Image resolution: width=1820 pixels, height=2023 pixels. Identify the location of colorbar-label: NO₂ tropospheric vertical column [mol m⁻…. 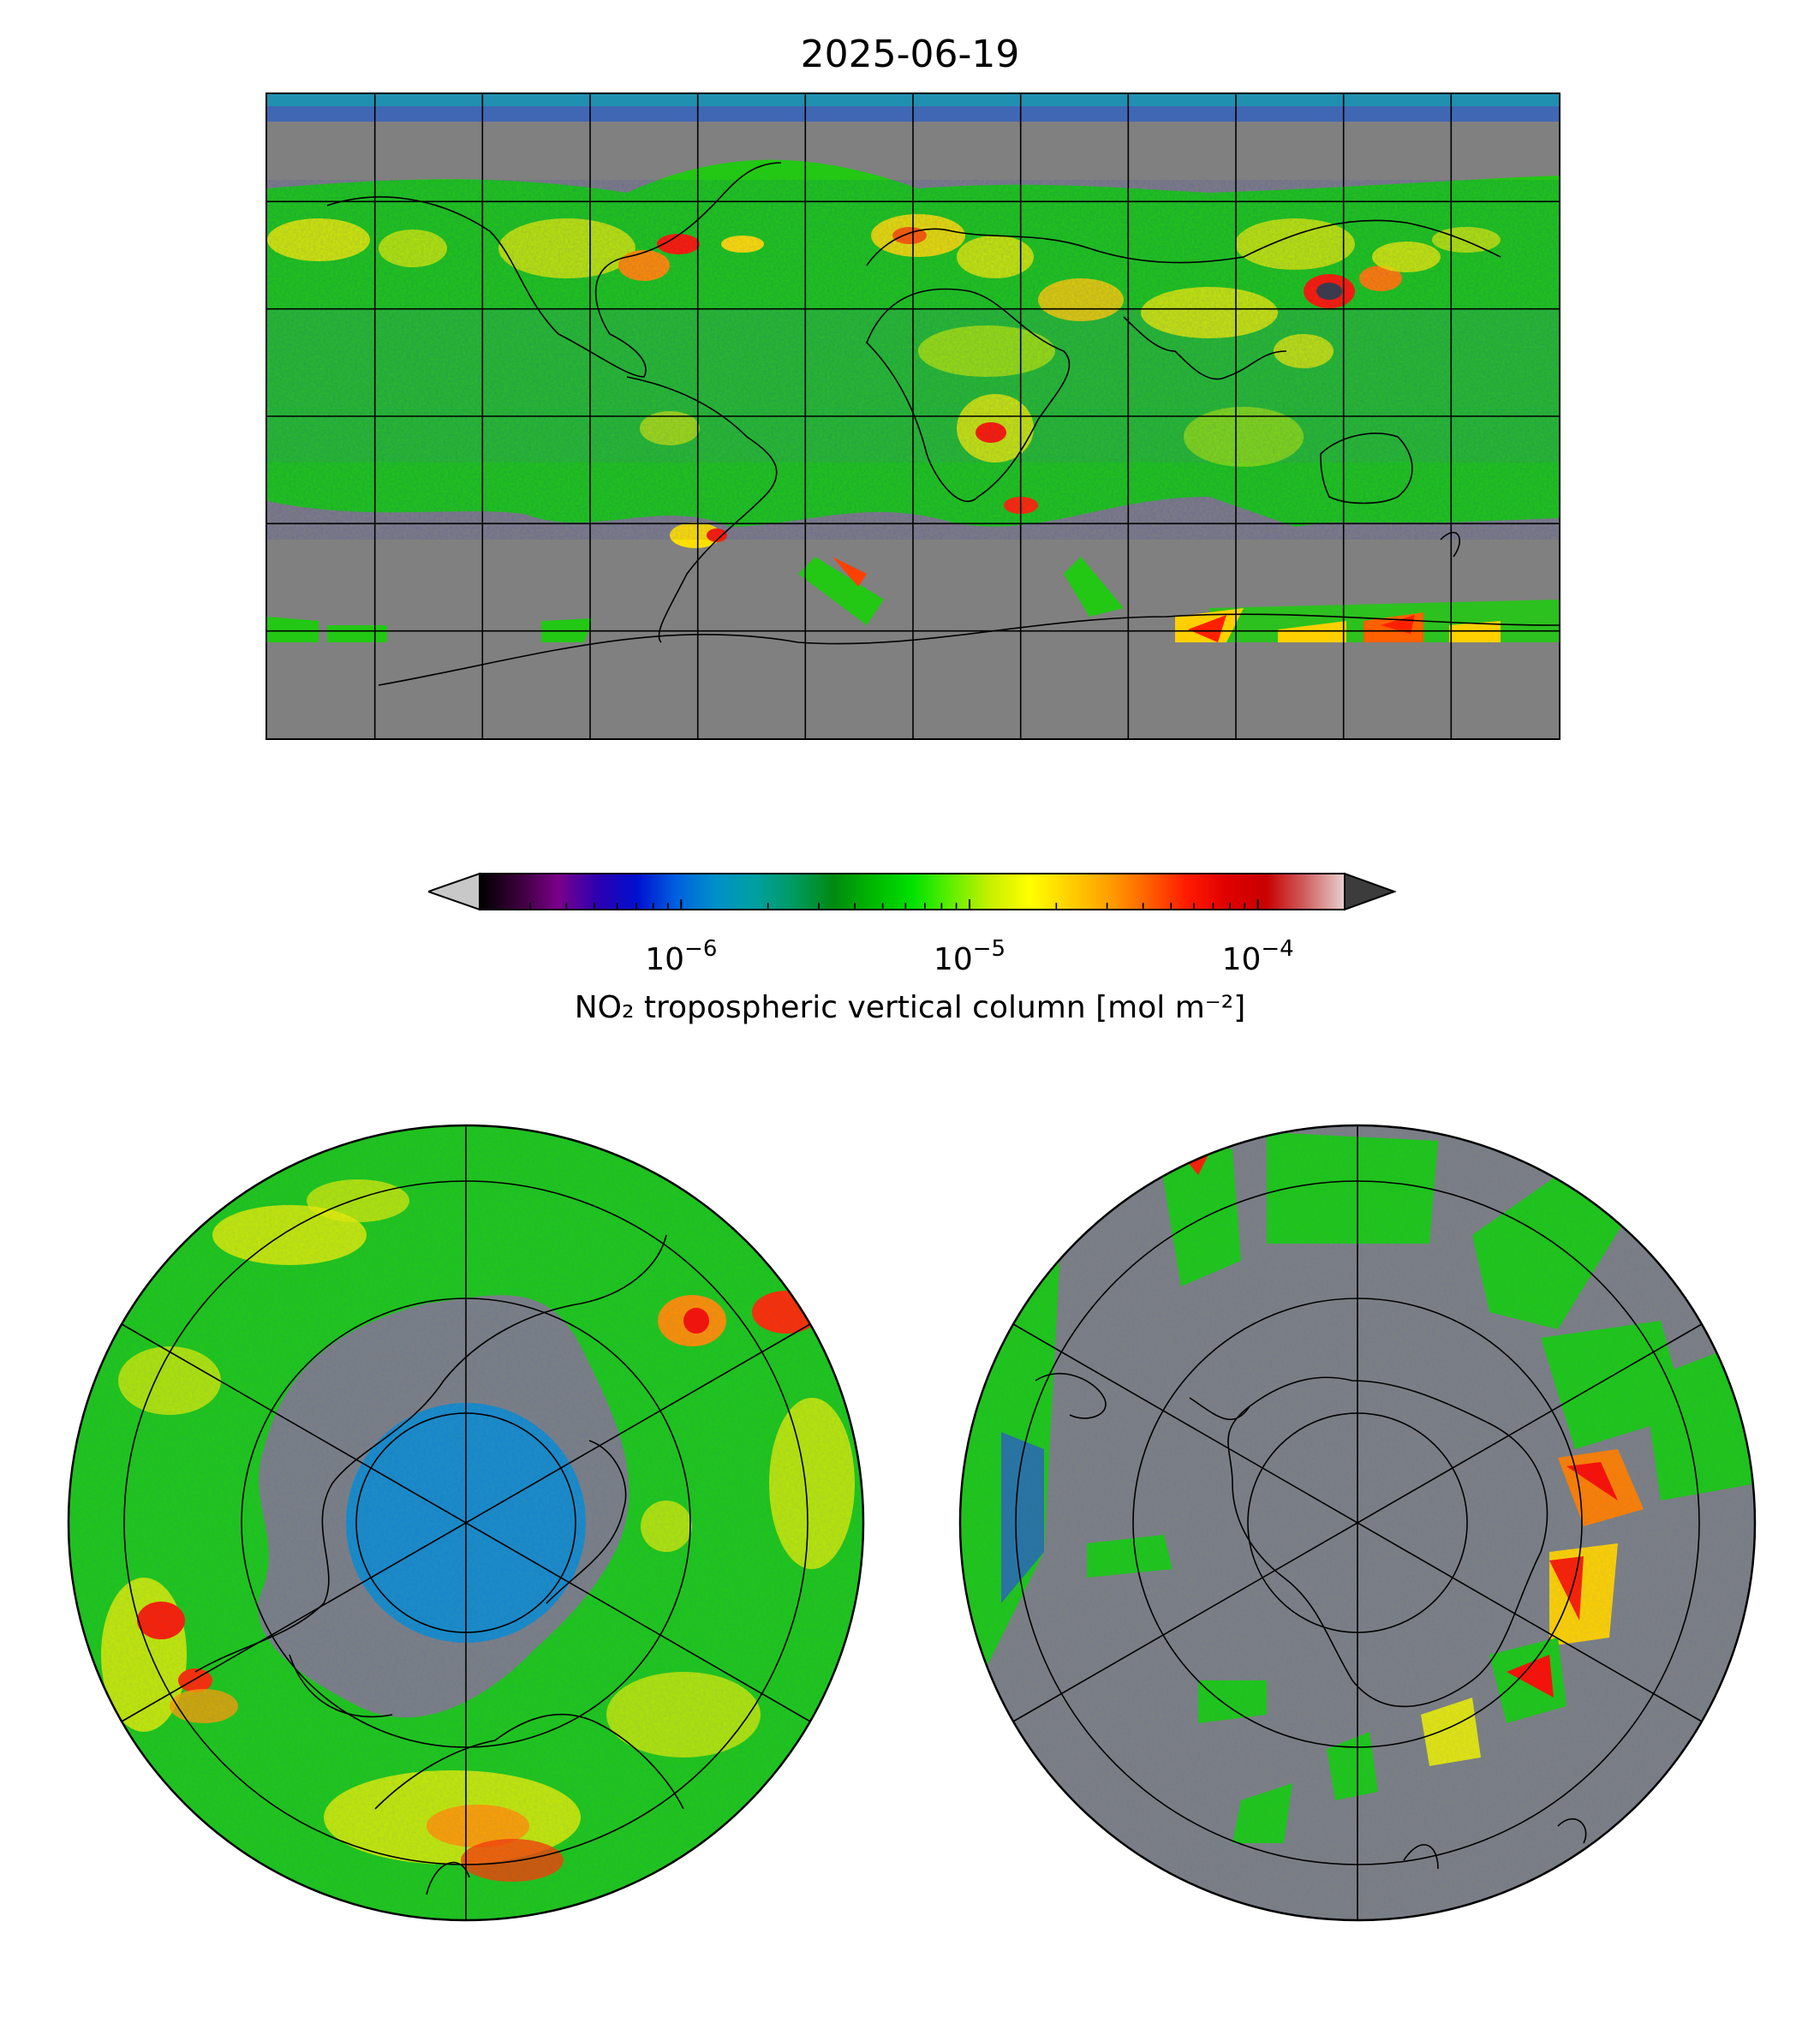
(910, 1008).